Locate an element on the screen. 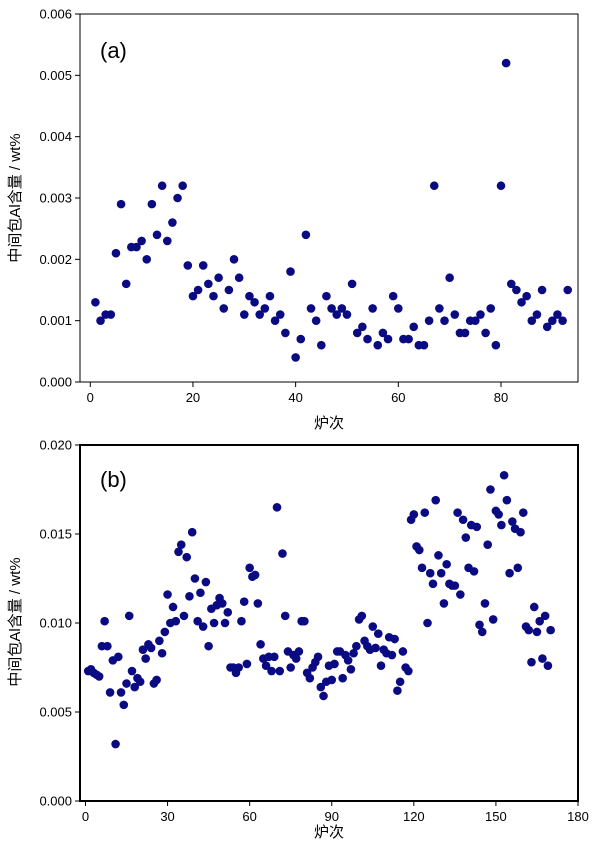 This screenshot has width=602, height=847. x-tick-label-b-2: 60 is located at coordinates (249, 816).